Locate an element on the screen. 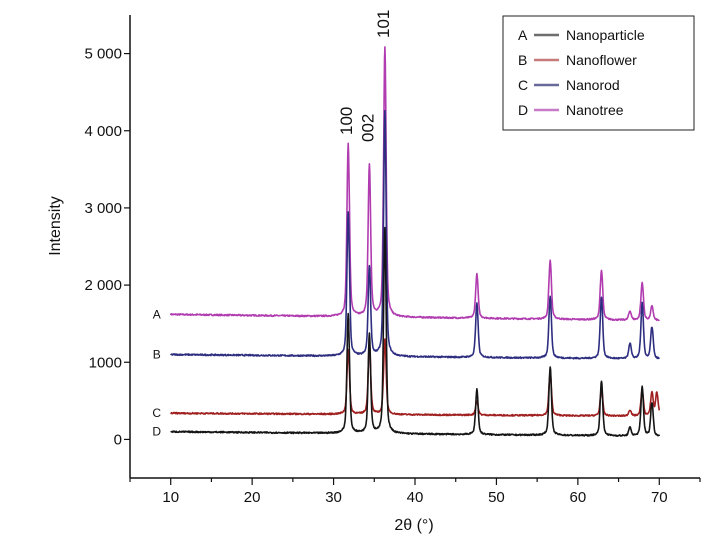 The height and width of the screenshot is (540, 706). x-tick-label: 60 is located at coordinates (578, 497).